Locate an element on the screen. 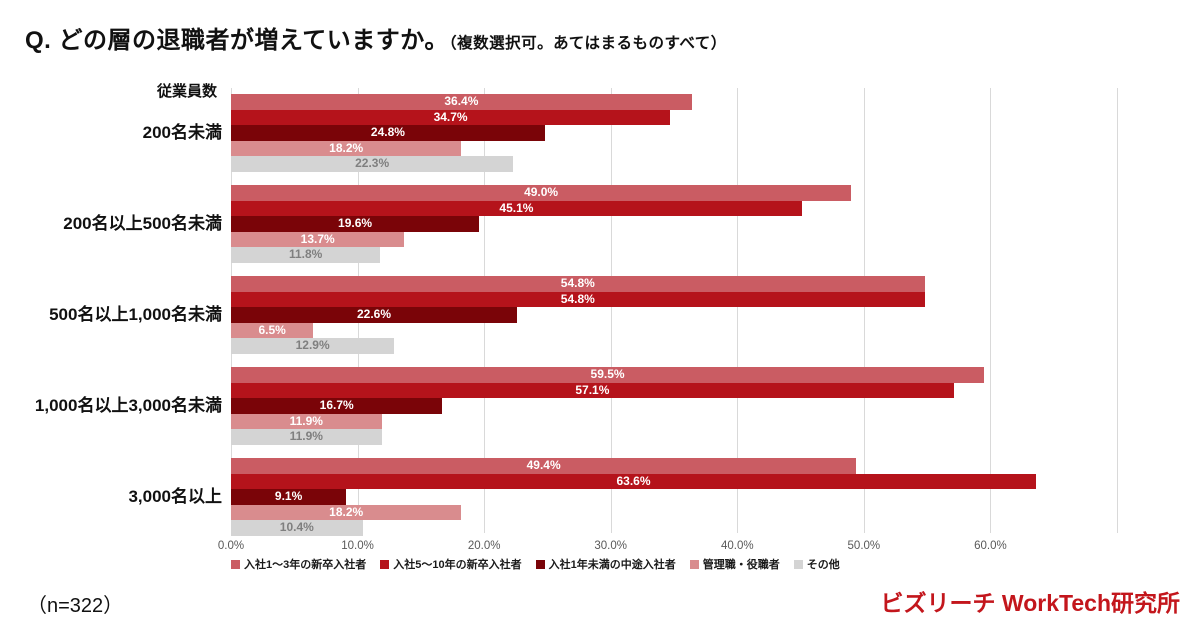 This screenshot has width=1200, height=630. bar-value-label: 10.4% is located at coordinates (296, 527).